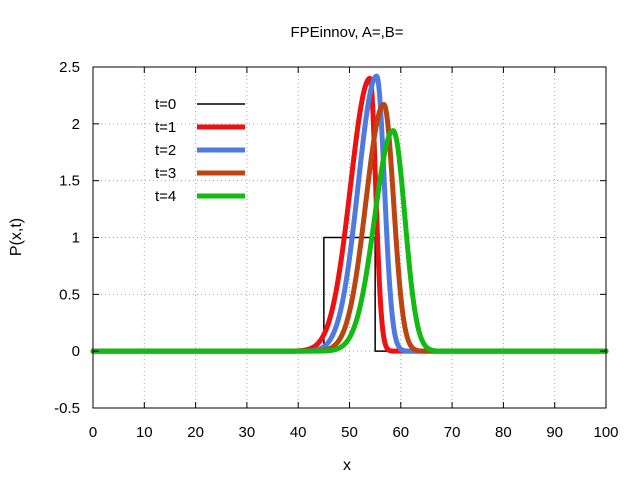 Image resolution: width=640 pixels, height=480 pixels. Describe the element at coordinates (349, 432) in the screenshot. I see `x-tick-label: 50` at that location.